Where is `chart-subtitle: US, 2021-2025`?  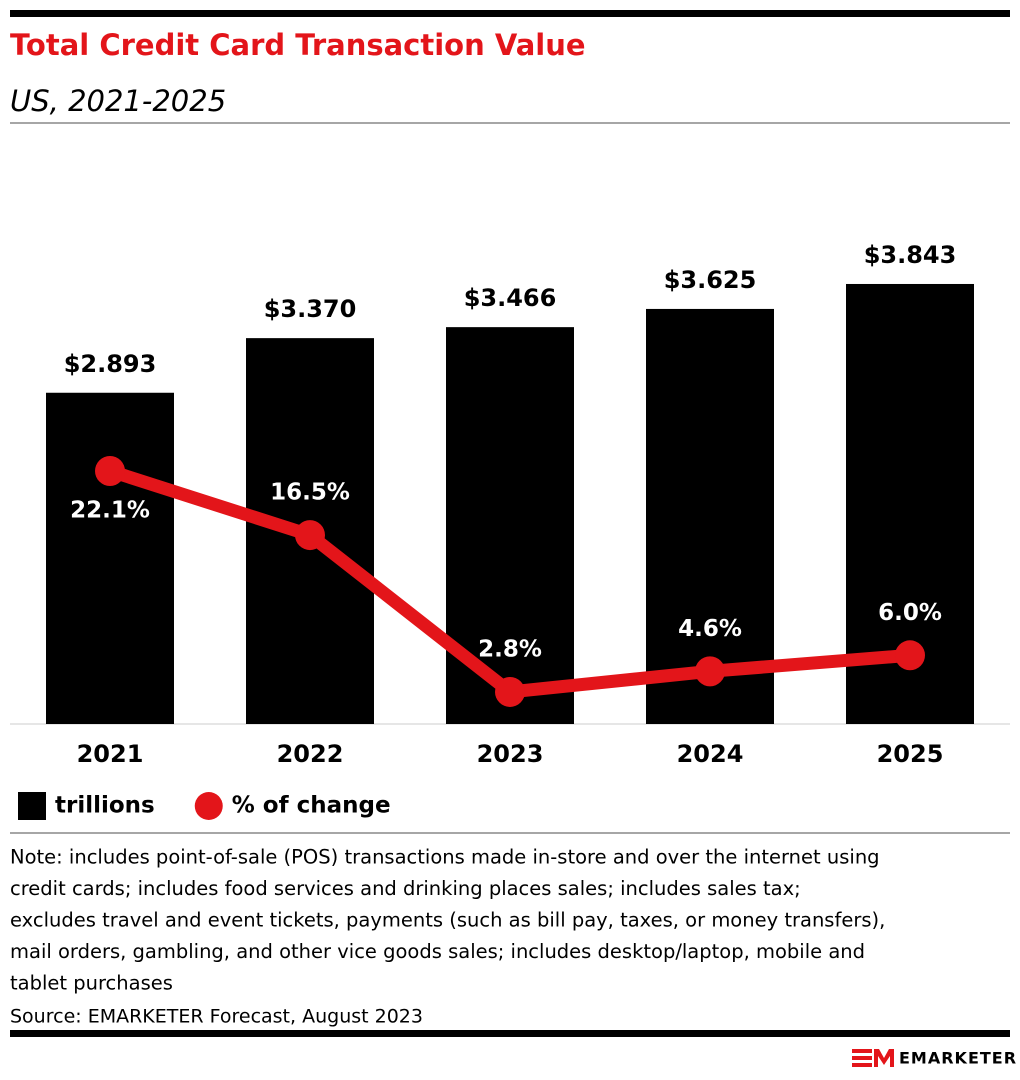
chart-subtitle: US, 2021-2025 is located at coordinates (118, 101).